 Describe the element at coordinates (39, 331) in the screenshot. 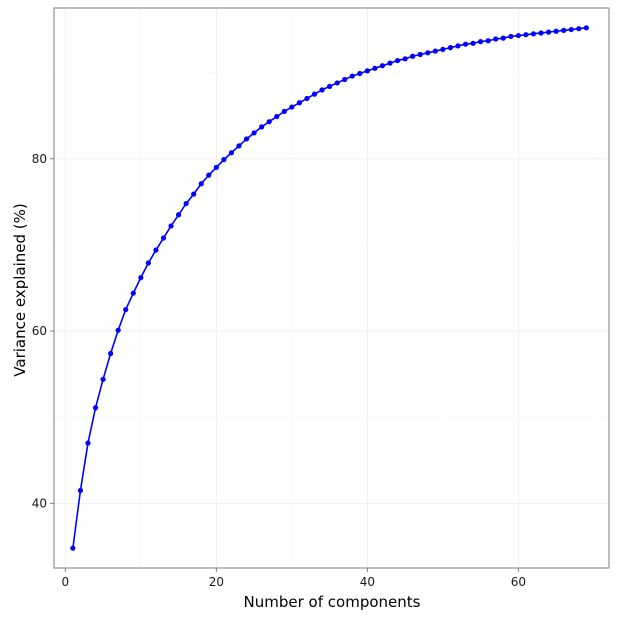

I see `y-tick-label: 60` at that location.